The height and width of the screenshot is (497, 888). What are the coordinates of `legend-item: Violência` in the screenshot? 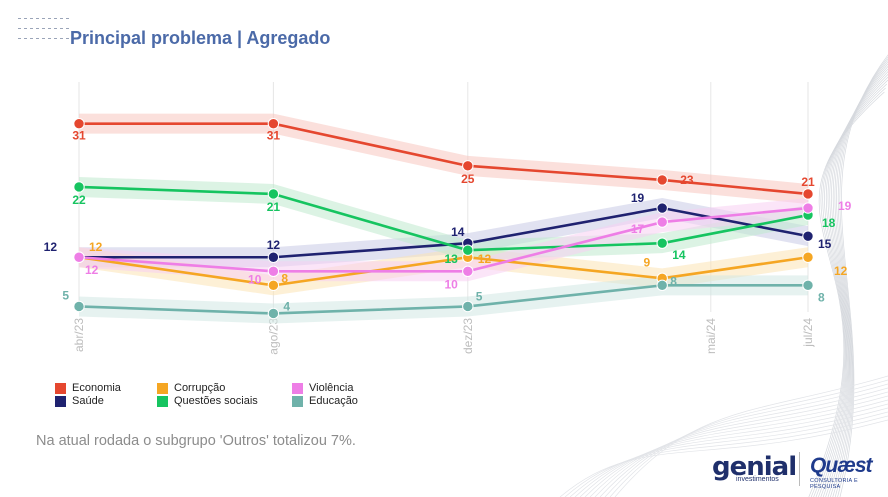 It's located at (322, 388).